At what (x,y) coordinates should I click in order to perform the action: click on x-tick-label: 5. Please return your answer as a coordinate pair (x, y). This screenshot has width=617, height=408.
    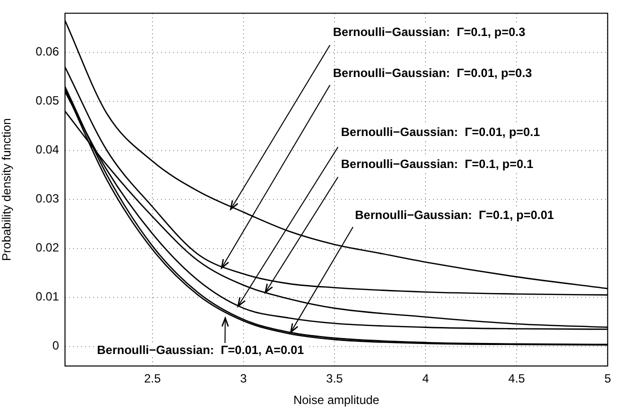
    Looking at the image, I should click on (608, 379).